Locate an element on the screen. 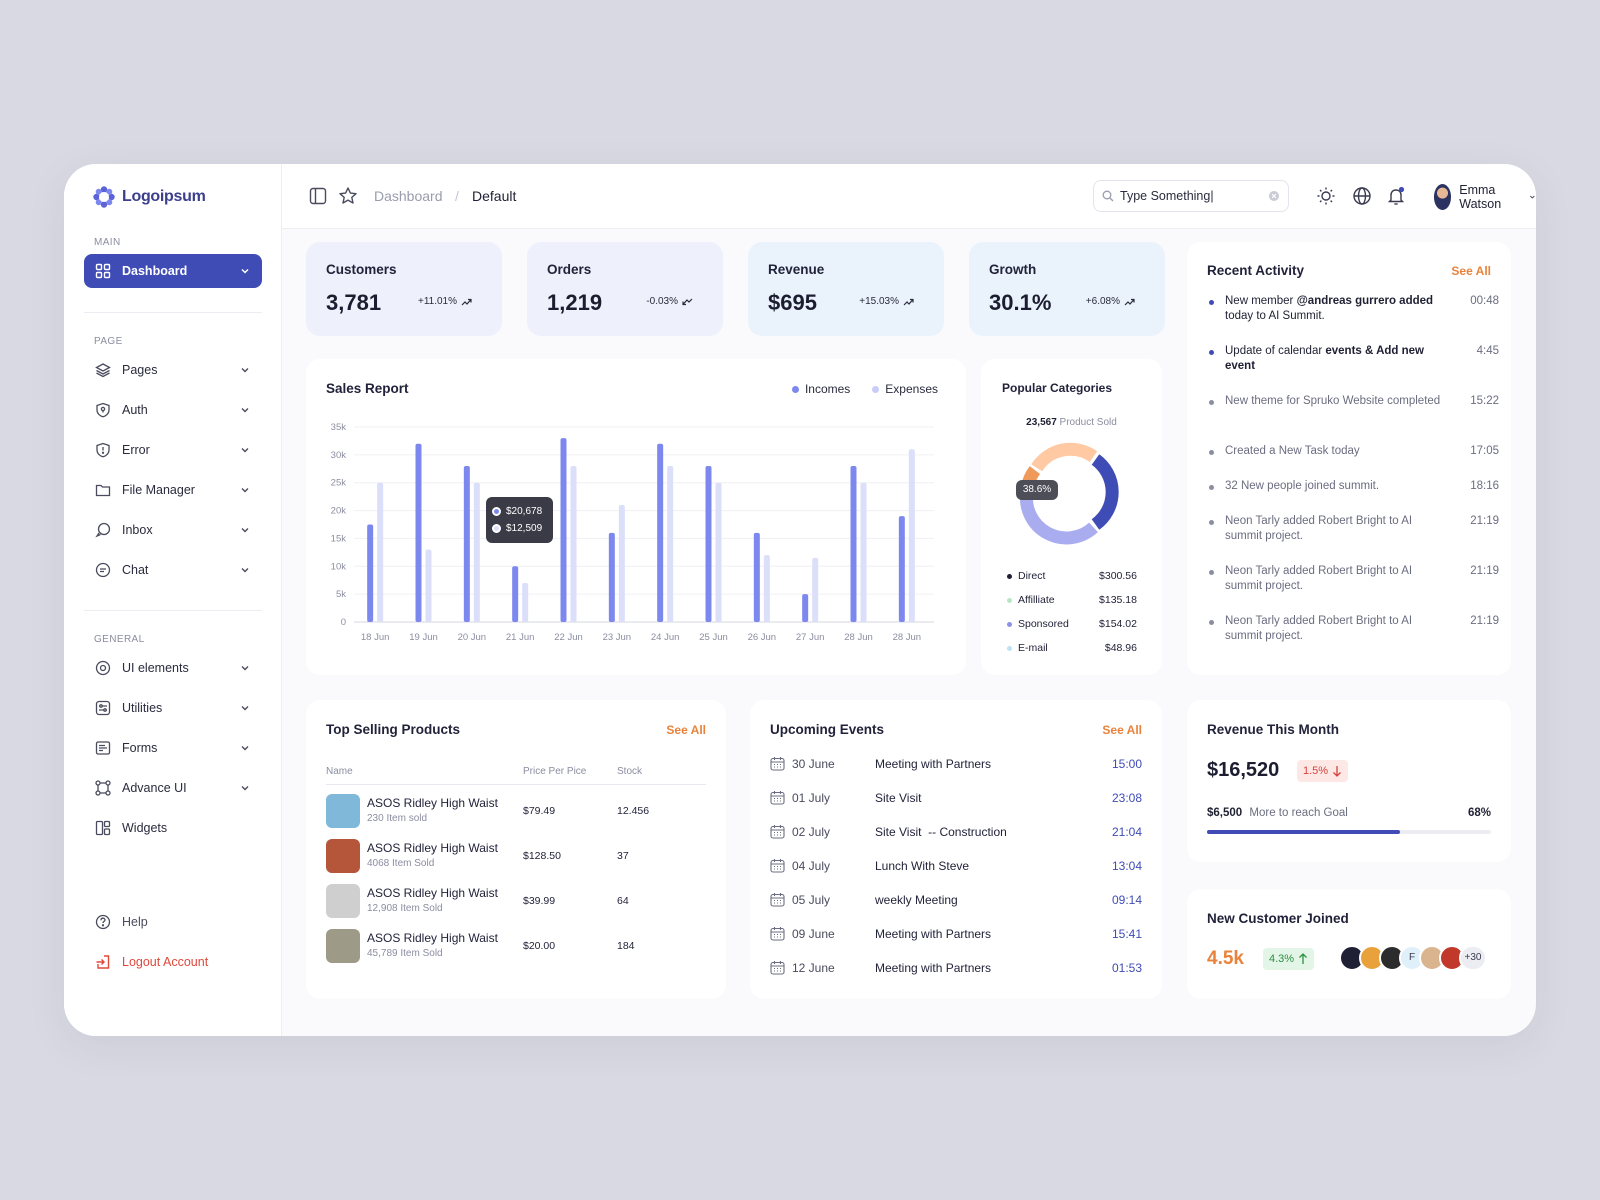  stat-card-customers: Customers 3,781 +11.01% is located at coordinates (404, 289).